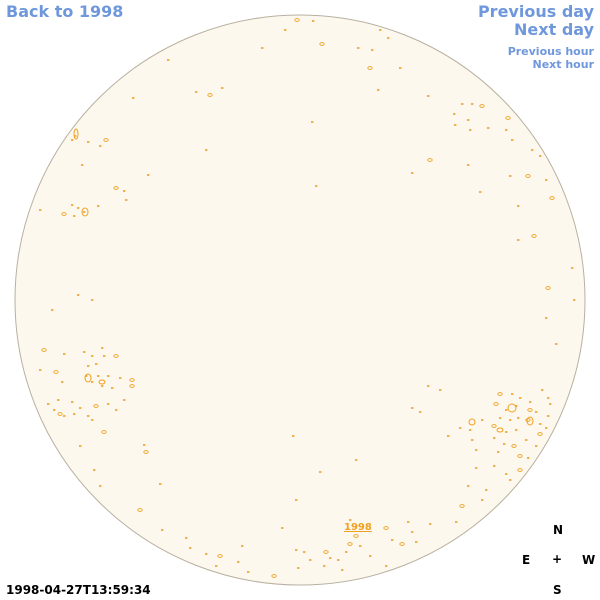 This screenshot has height=600, width=600. What do you see at coordinates (65, 11) in the screenshot?
I see `back-to-year-link: Back to 1998` at bounding box center [65, 11].